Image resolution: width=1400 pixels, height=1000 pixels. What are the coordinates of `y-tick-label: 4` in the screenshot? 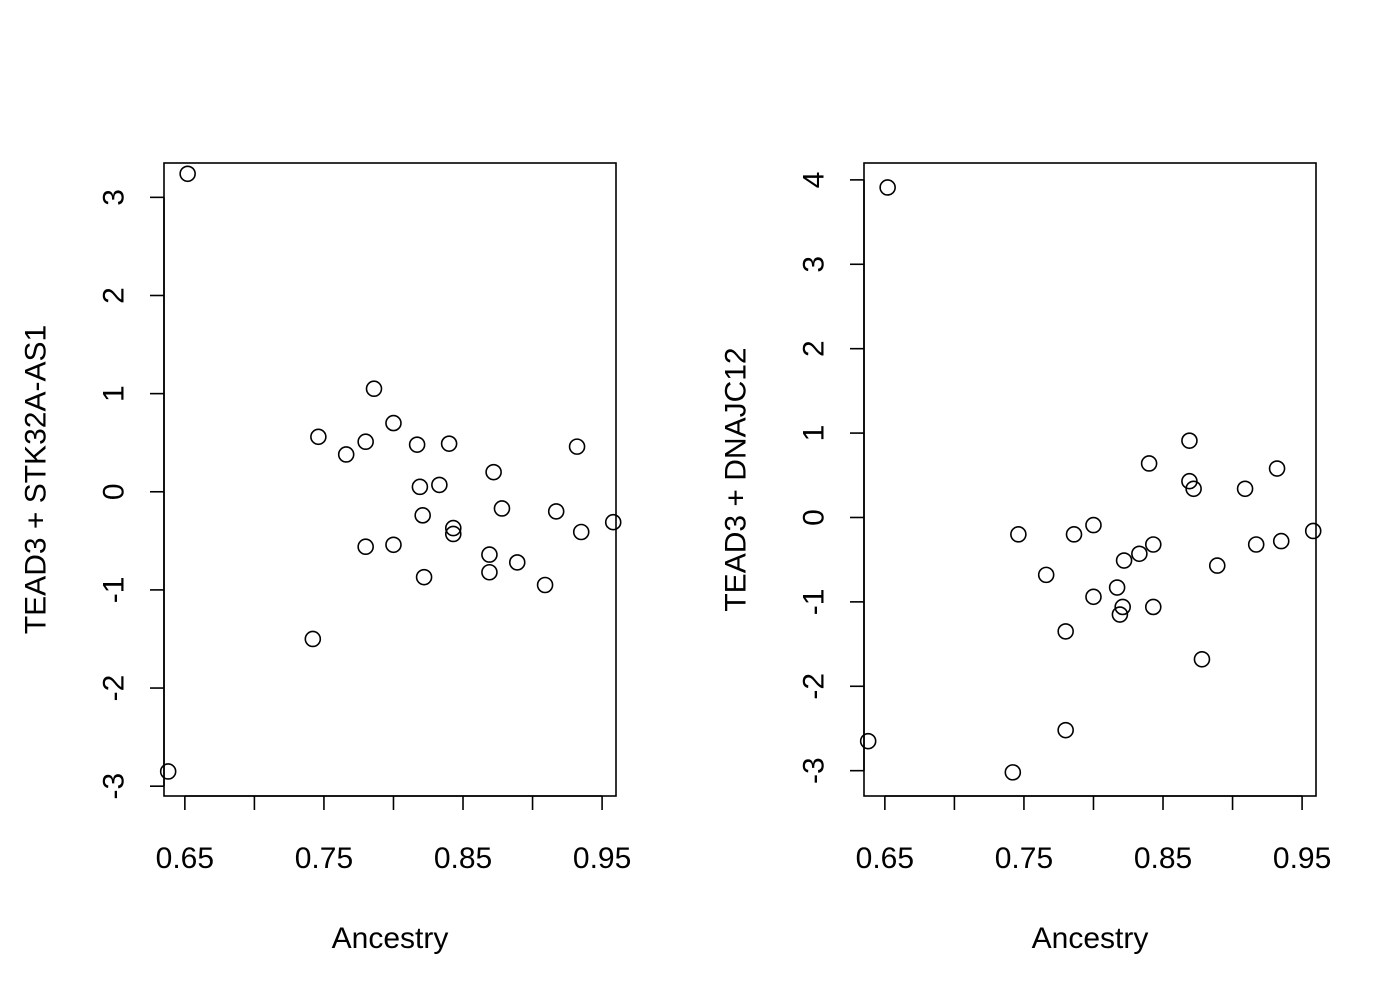 It's located at (814, 180).